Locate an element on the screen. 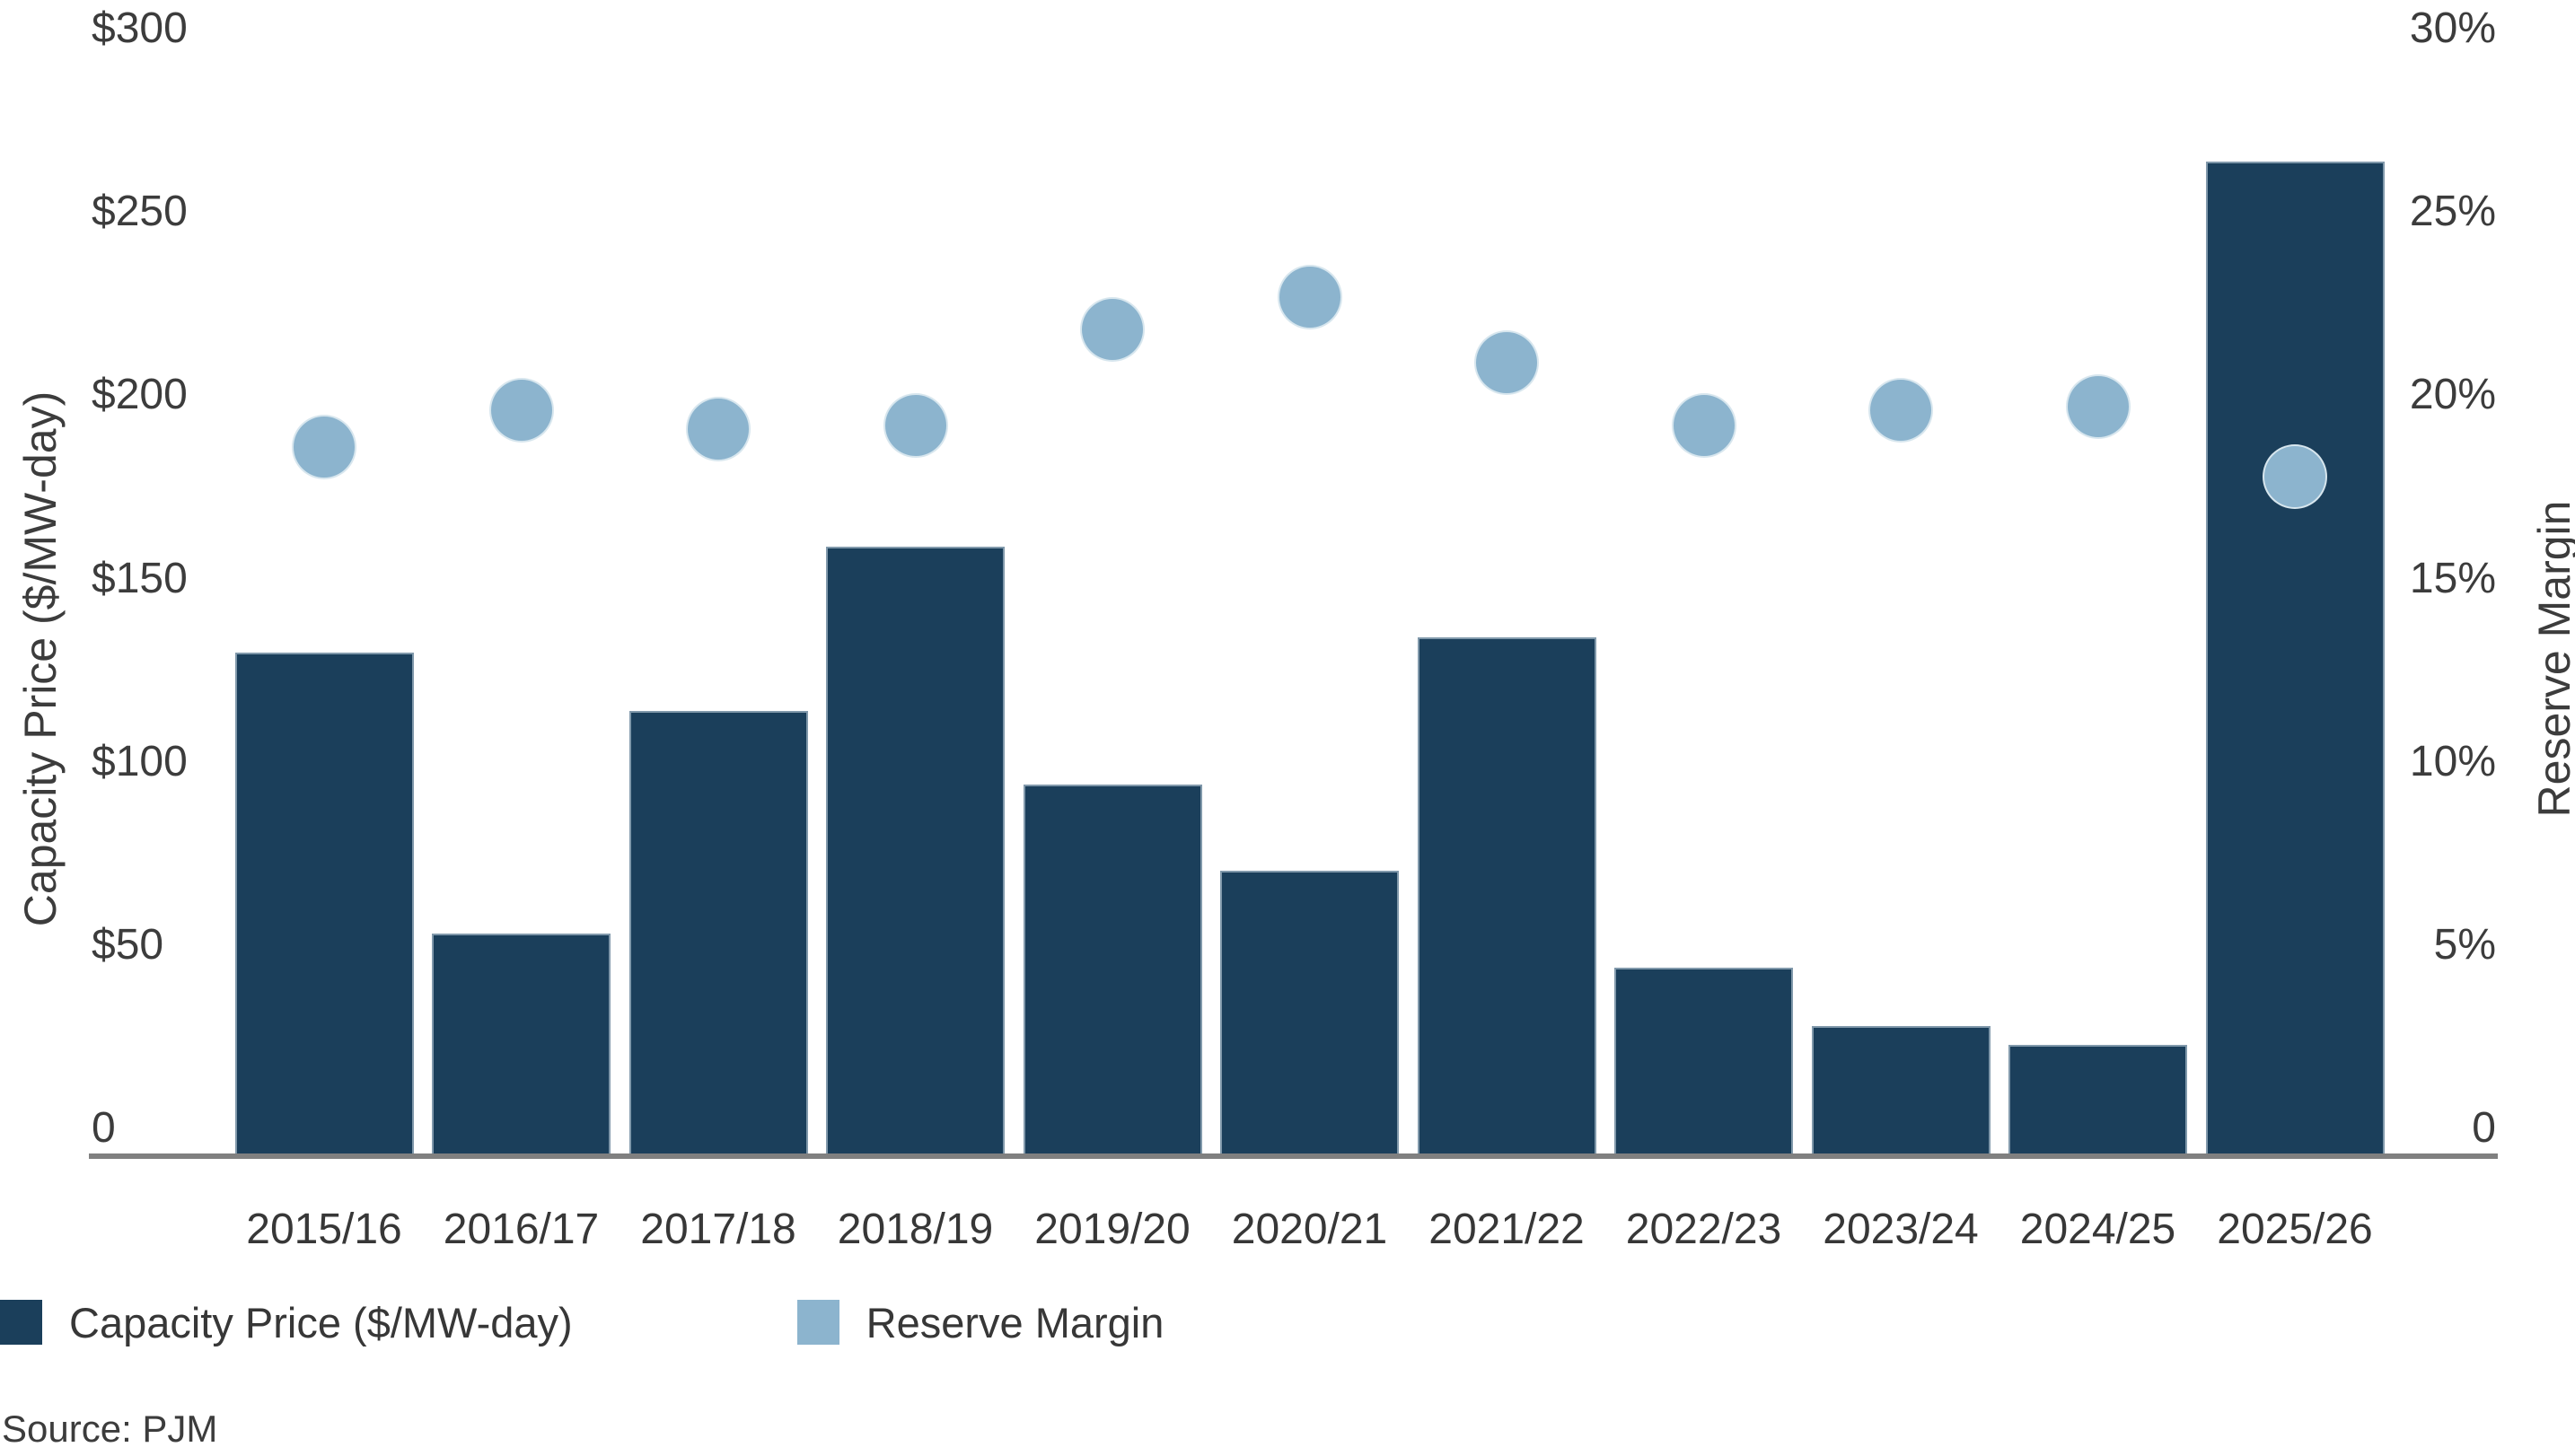 This screenshot has width=2575, height=1456. x-axis-label-2019/20: 2019/20 is located at coordinates (1112, 1230).